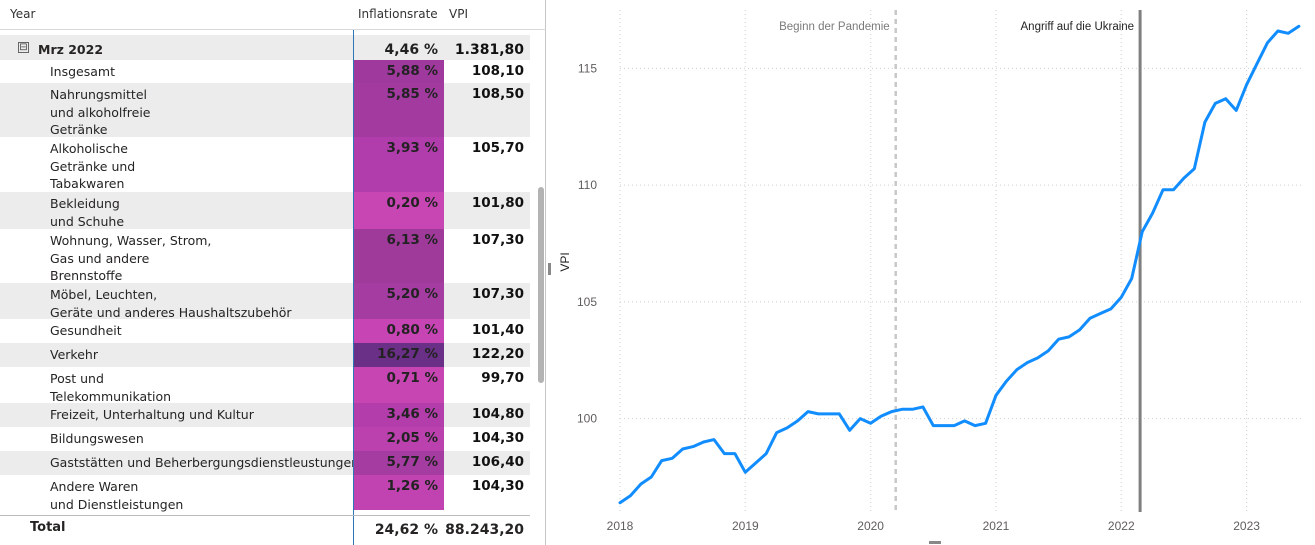 Image resolution: width=1315 pixels, height=545 pixels. I want to click on table-row: Verkehr 16,27 % 122,20, so click(265, 355).